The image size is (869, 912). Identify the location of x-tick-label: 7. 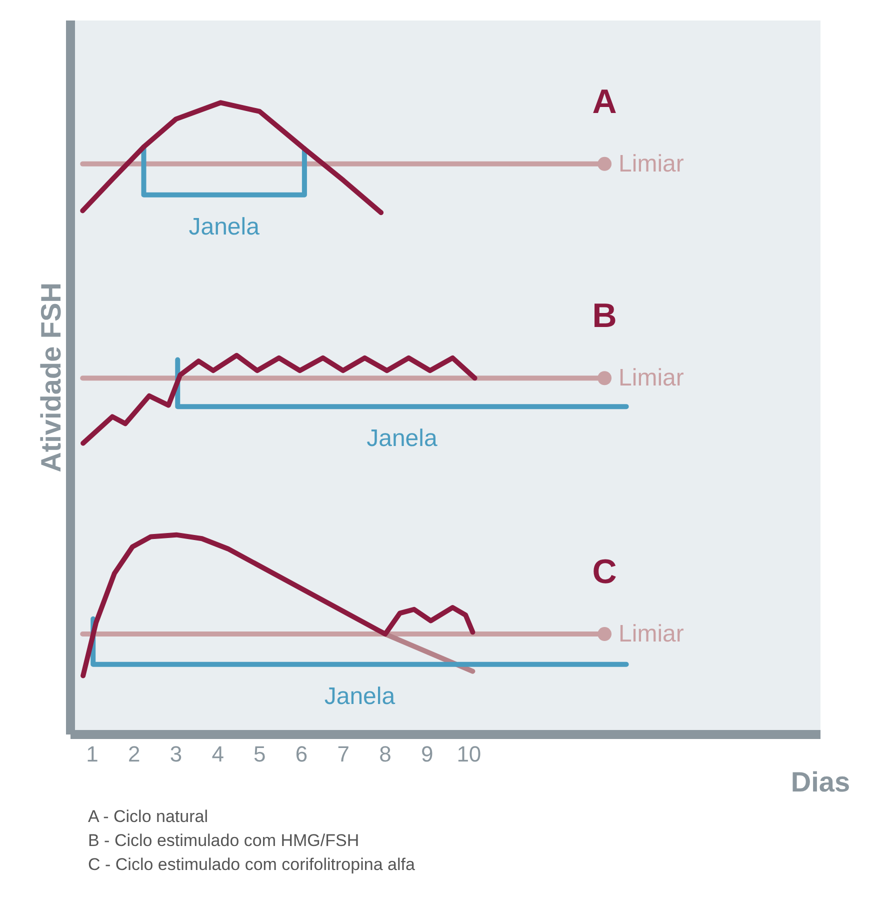
(343, 754).